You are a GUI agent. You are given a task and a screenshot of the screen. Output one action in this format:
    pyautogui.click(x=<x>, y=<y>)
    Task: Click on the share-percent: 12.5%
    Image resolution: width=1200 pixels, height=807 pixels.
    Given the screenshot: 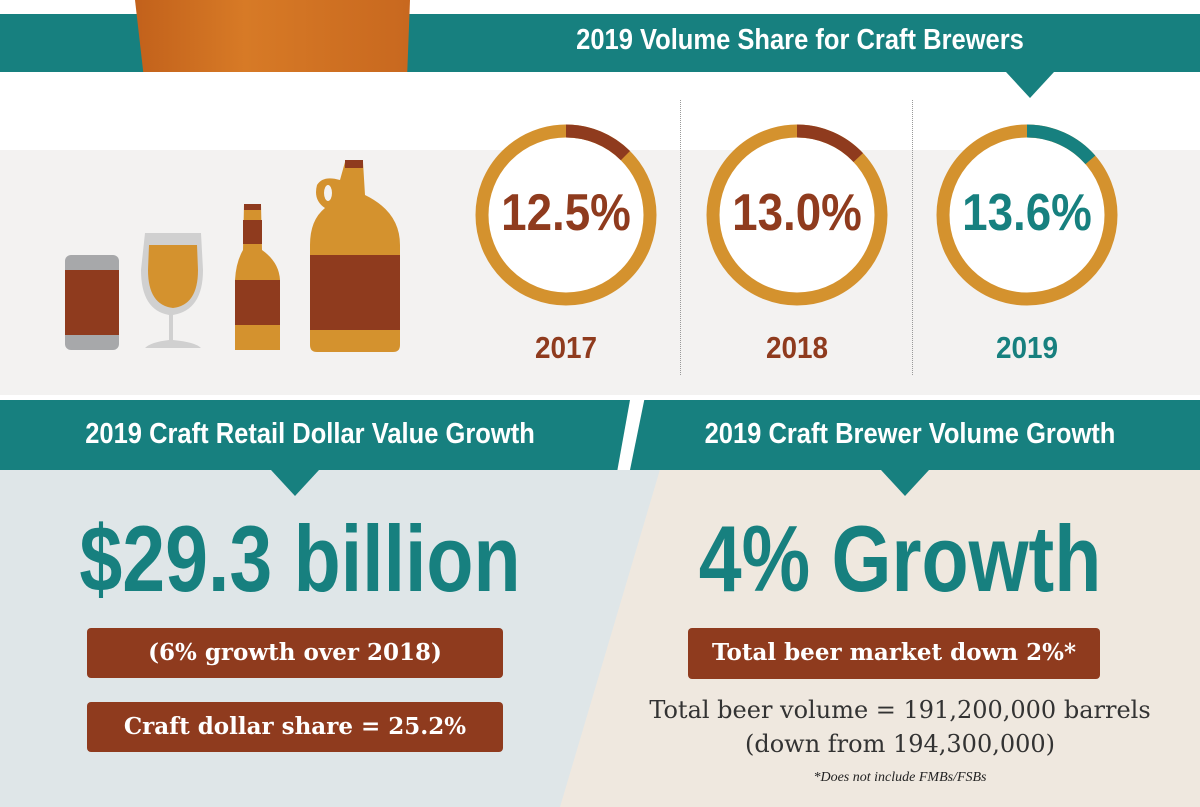 What is the action you would take?
    pyautogui.click(x=566, y=213)
    